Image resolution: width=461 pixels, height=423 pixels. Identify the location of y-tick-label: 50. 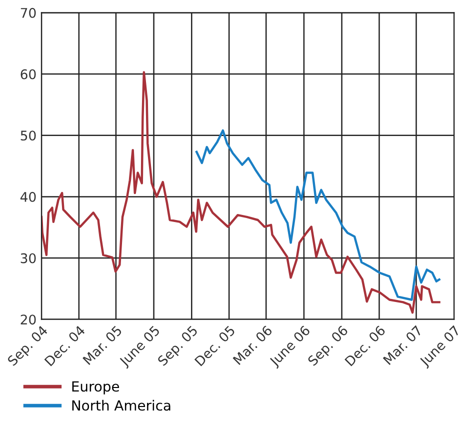
(28, 135).